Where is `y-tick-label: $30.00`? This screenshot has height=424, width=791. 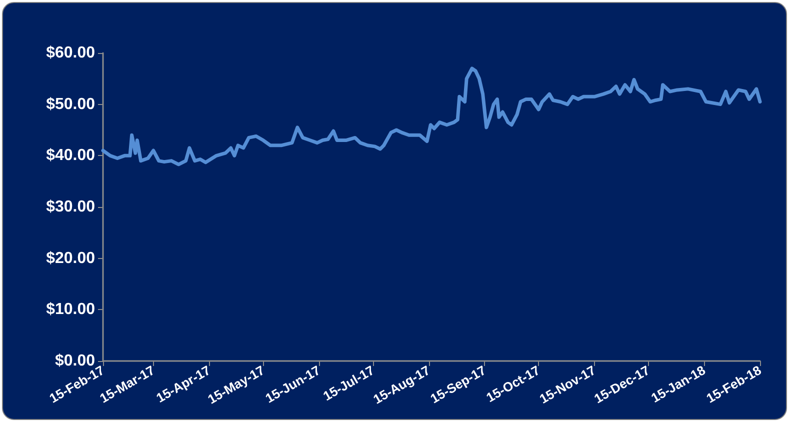 y-tick-label: $30.00 is located at coordinates (71, 207).